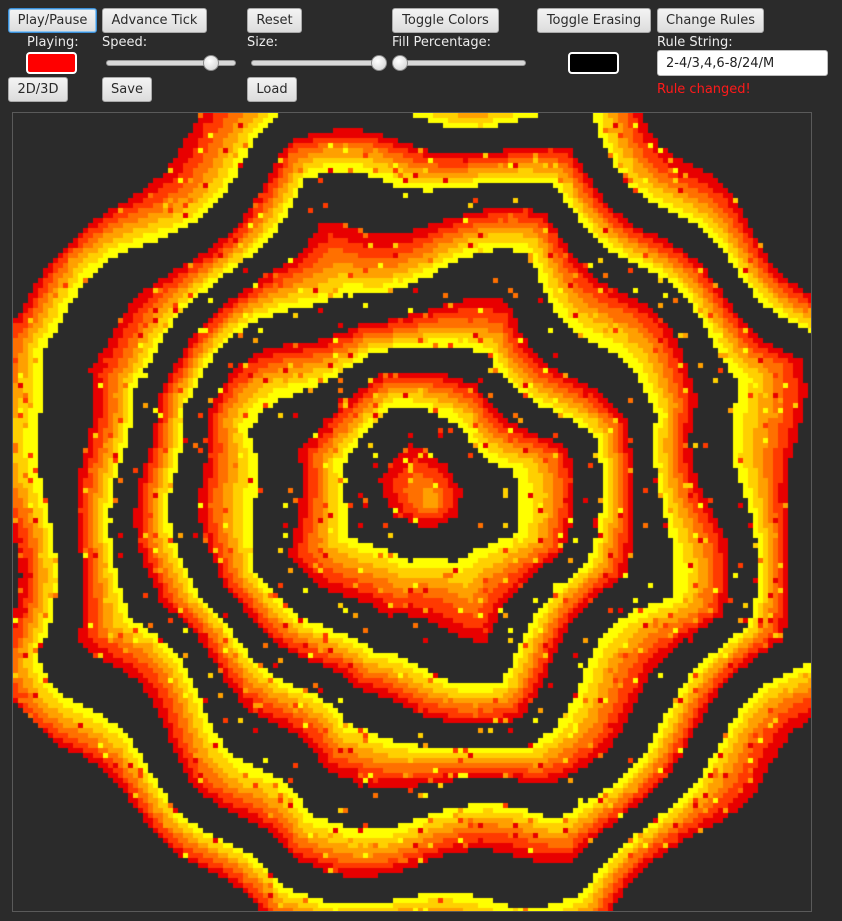 This screenshot has width=842, height=921. I want to click on toggle-colors-button: Toggle Colors, so click(445, 20).